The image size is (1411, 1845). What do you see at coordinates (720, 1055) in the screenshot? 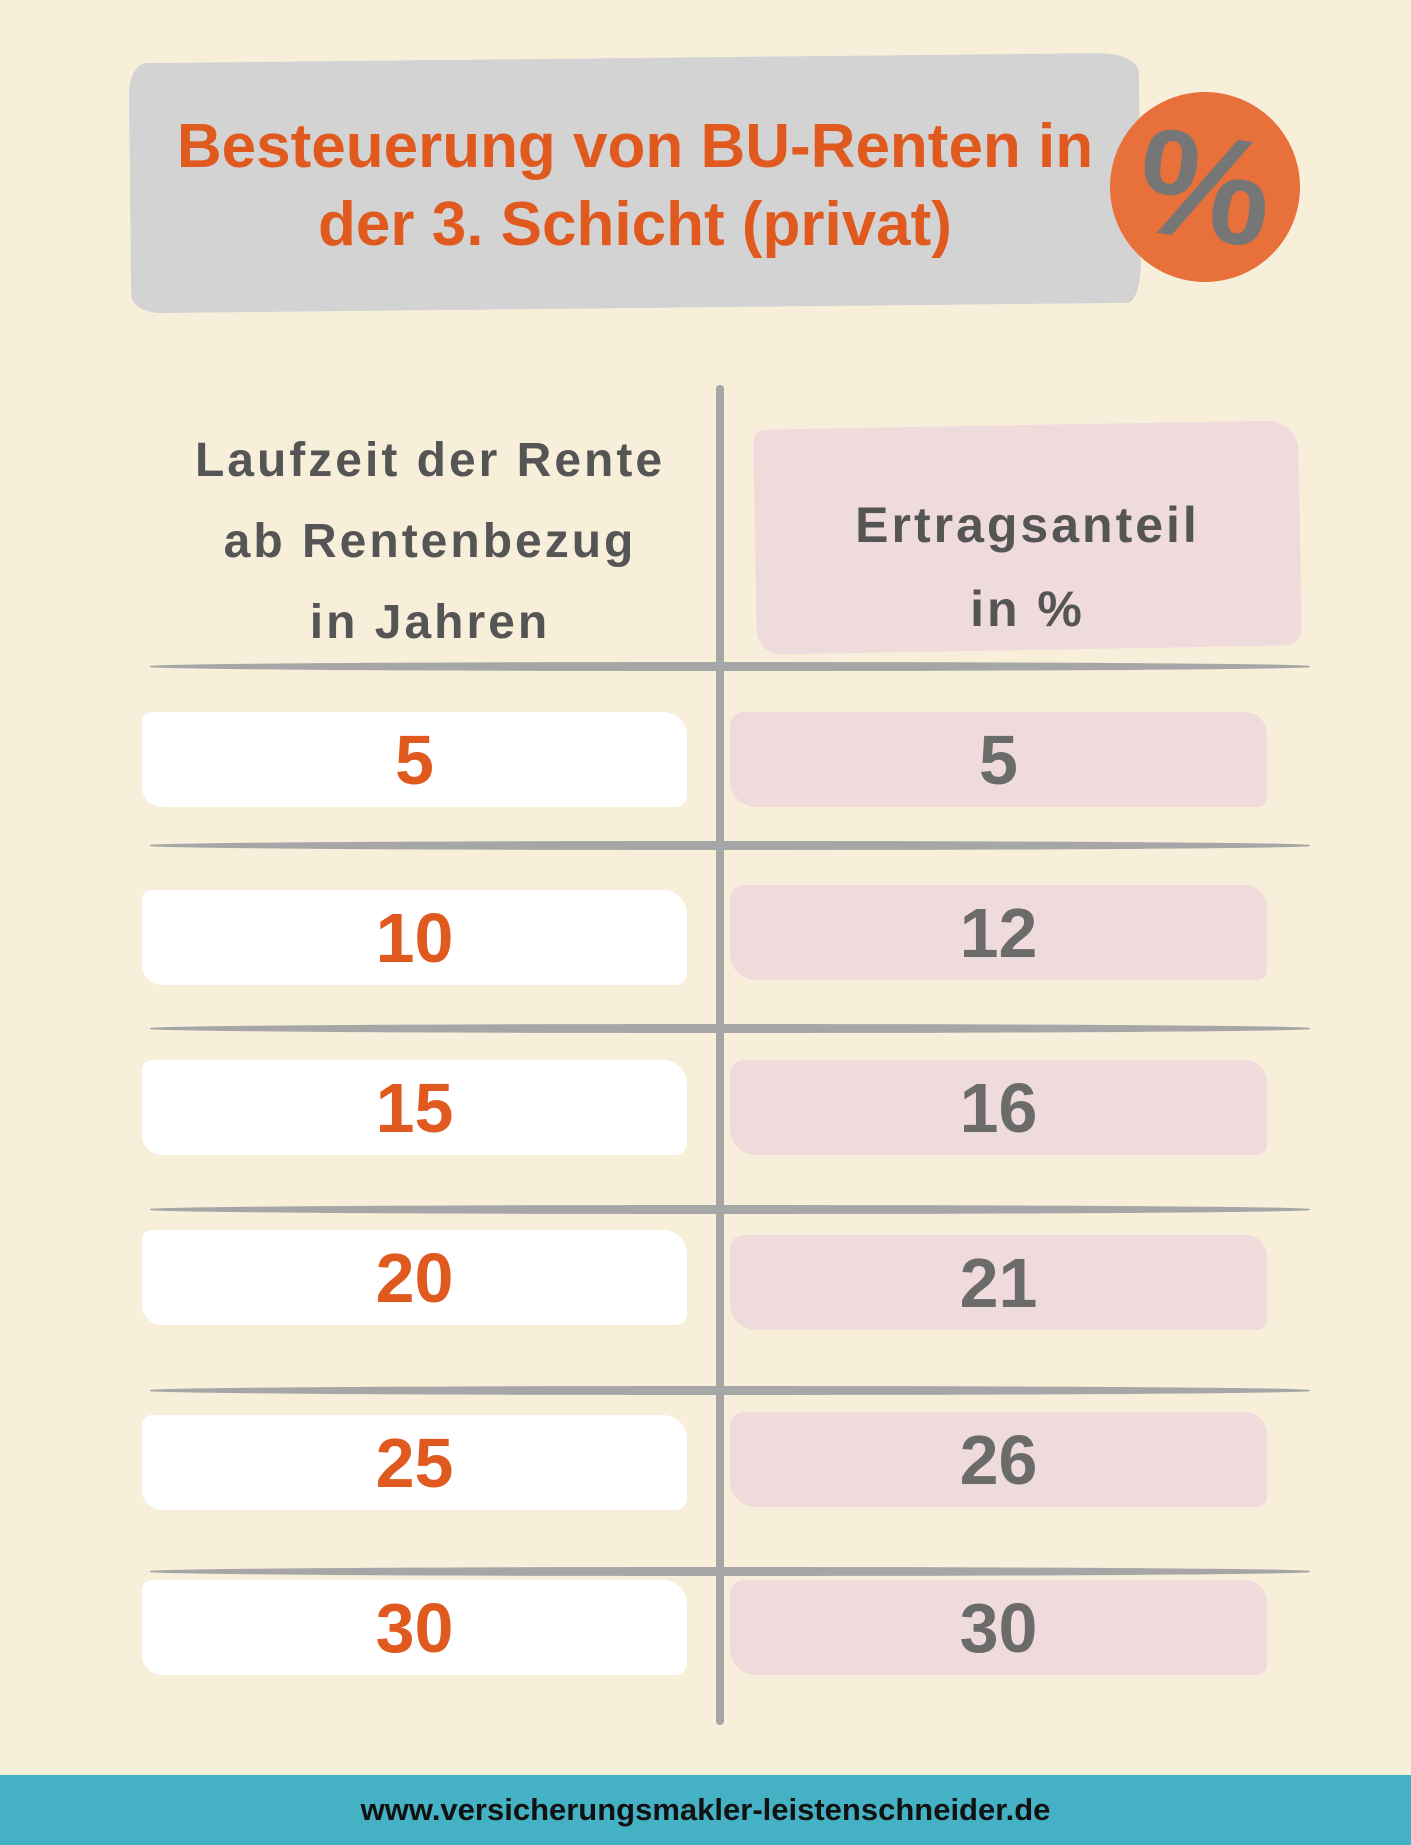
I see `column-divider` at bounding box center [720, 1055].